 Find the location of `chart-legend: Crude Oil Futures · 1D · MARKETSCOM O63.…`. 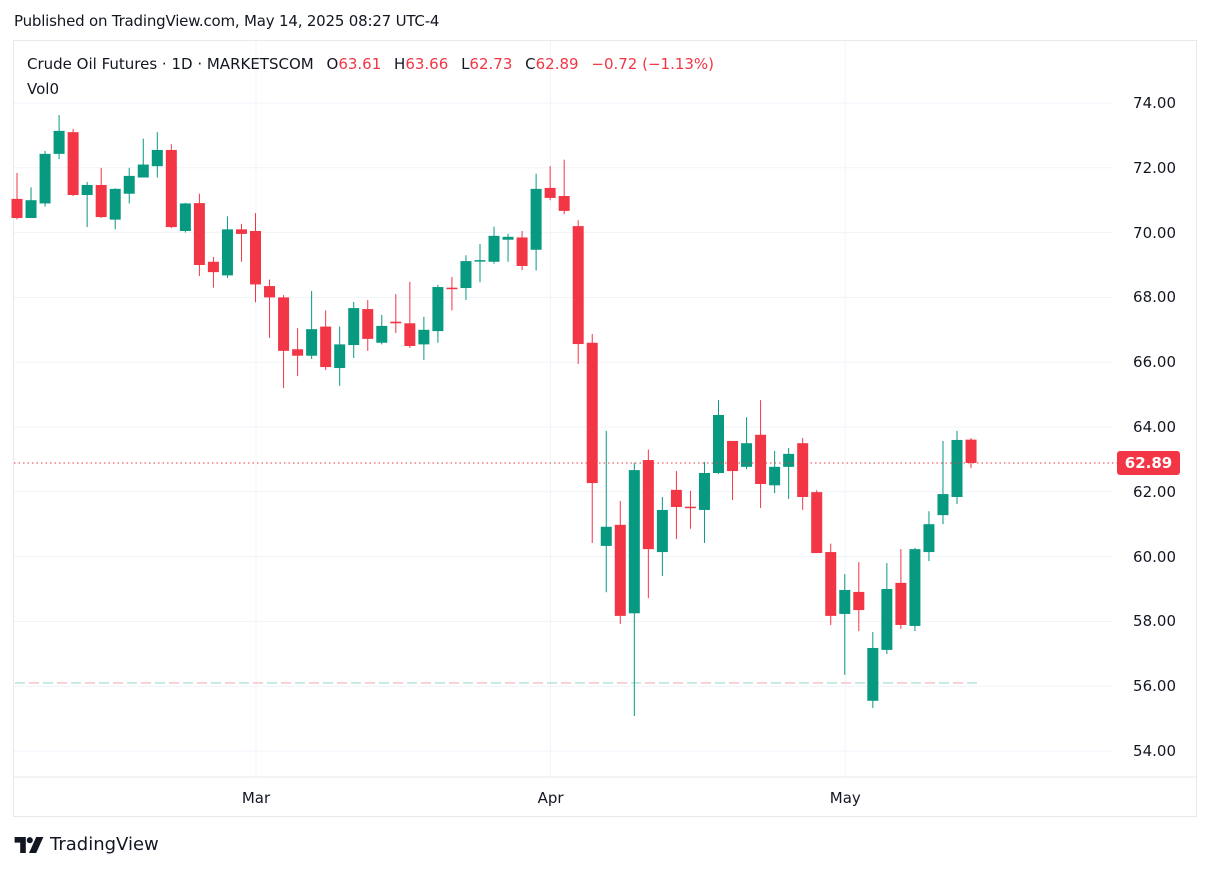

chart-legend: Crude Oil Futures · 1D · MARKETSCOM O63.… is located at coordinates (370, 64).